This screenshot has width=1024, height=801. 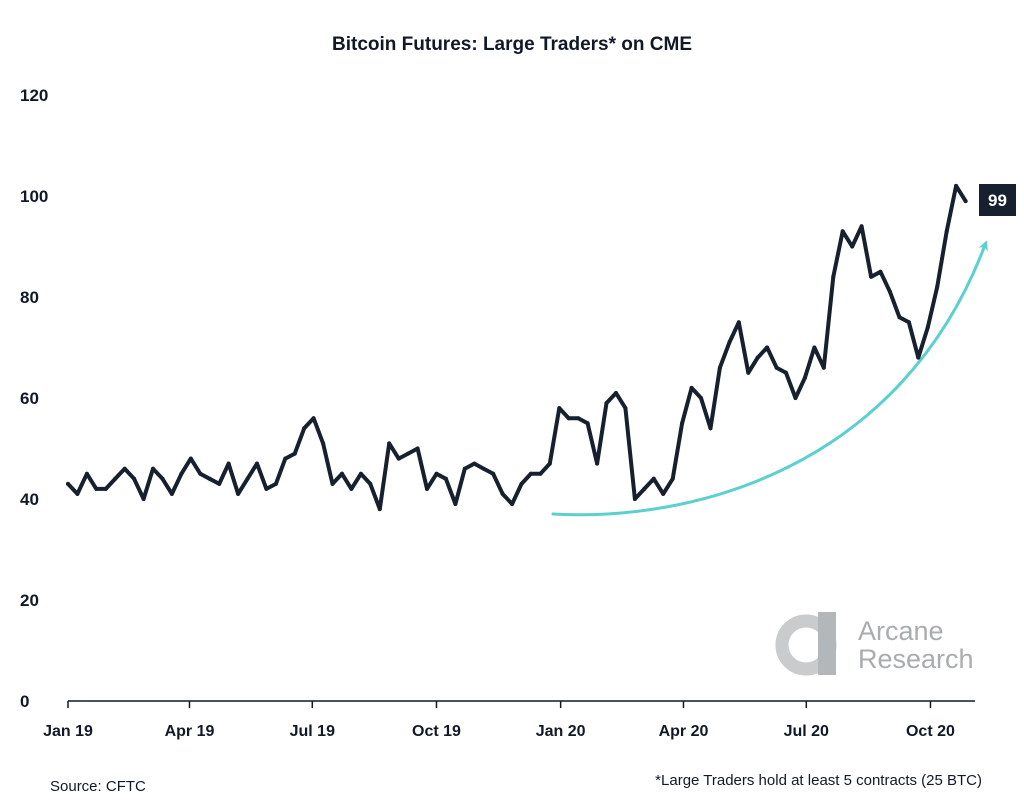 I want to click on y-tick-label: 80, so click(x=29, y=297).